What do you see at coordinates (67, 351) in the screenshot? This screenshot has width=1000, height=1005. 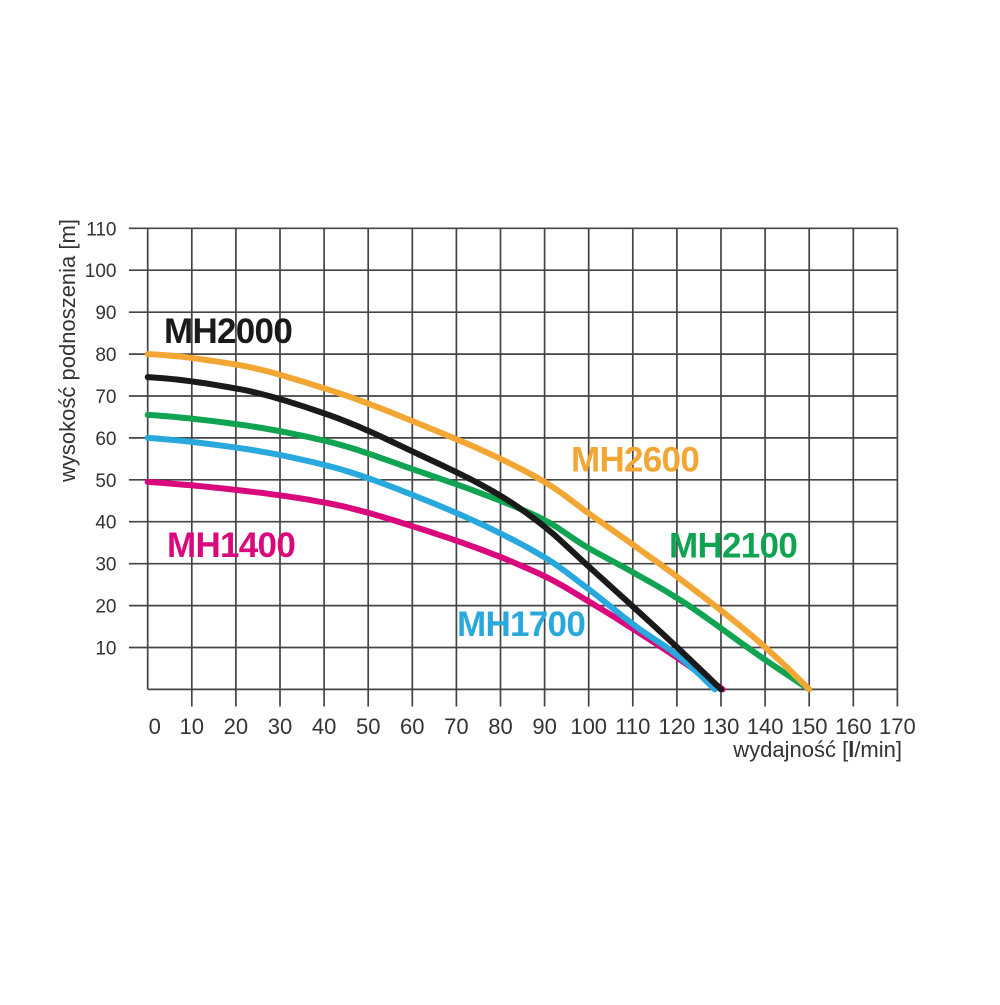 I see `svg-text: wysokość podnoszenia [m]` at bounding box center [67, 351].